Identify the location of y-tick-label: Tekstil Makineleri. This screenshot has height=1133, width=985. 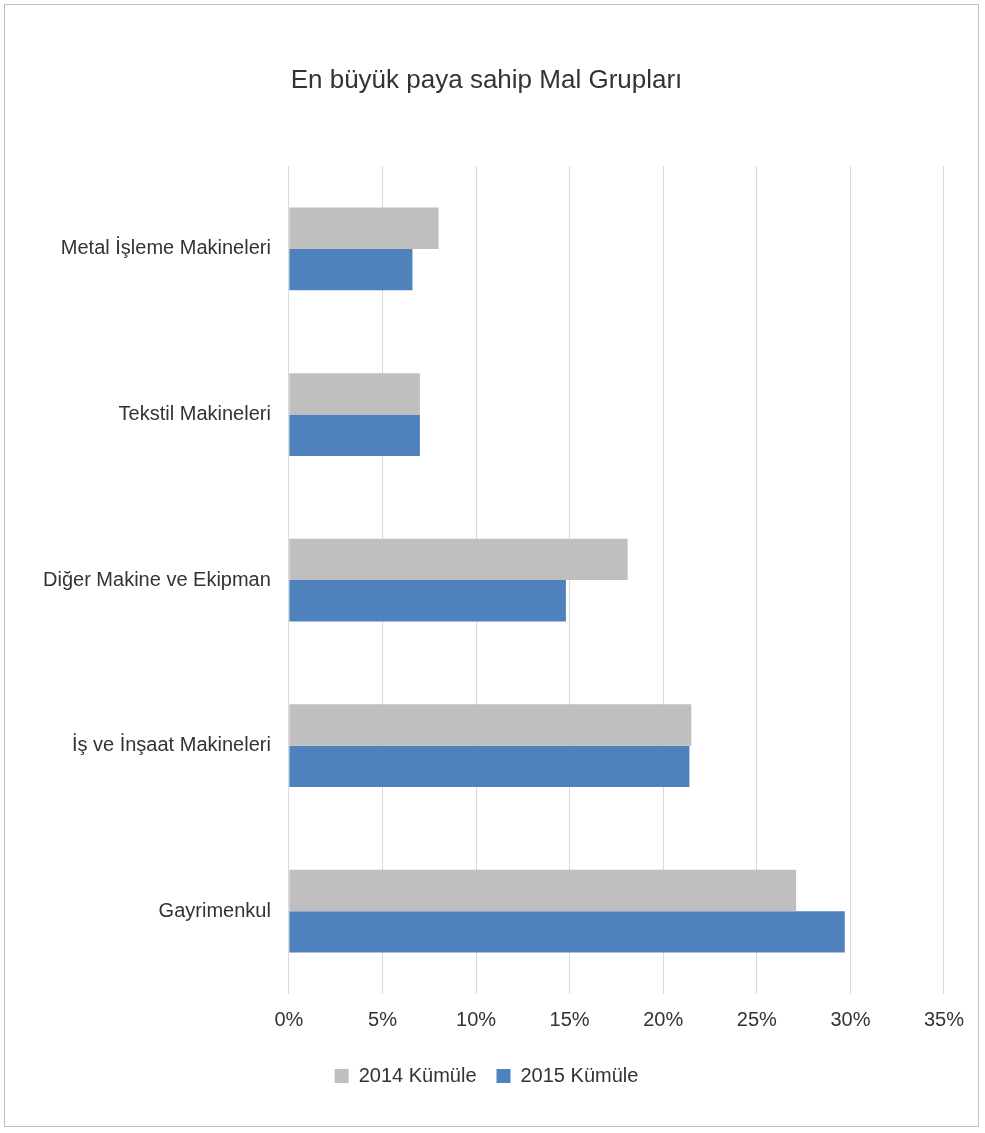
(194, 413).